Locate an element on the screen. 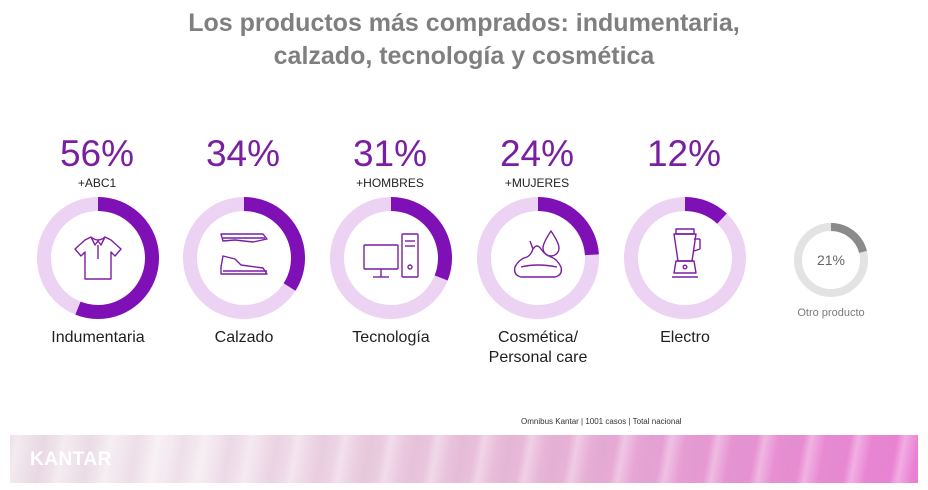 The width and height of the screenshot is (928, 490). label-line-1: Indumentaria is located at coordinates (98, 337).